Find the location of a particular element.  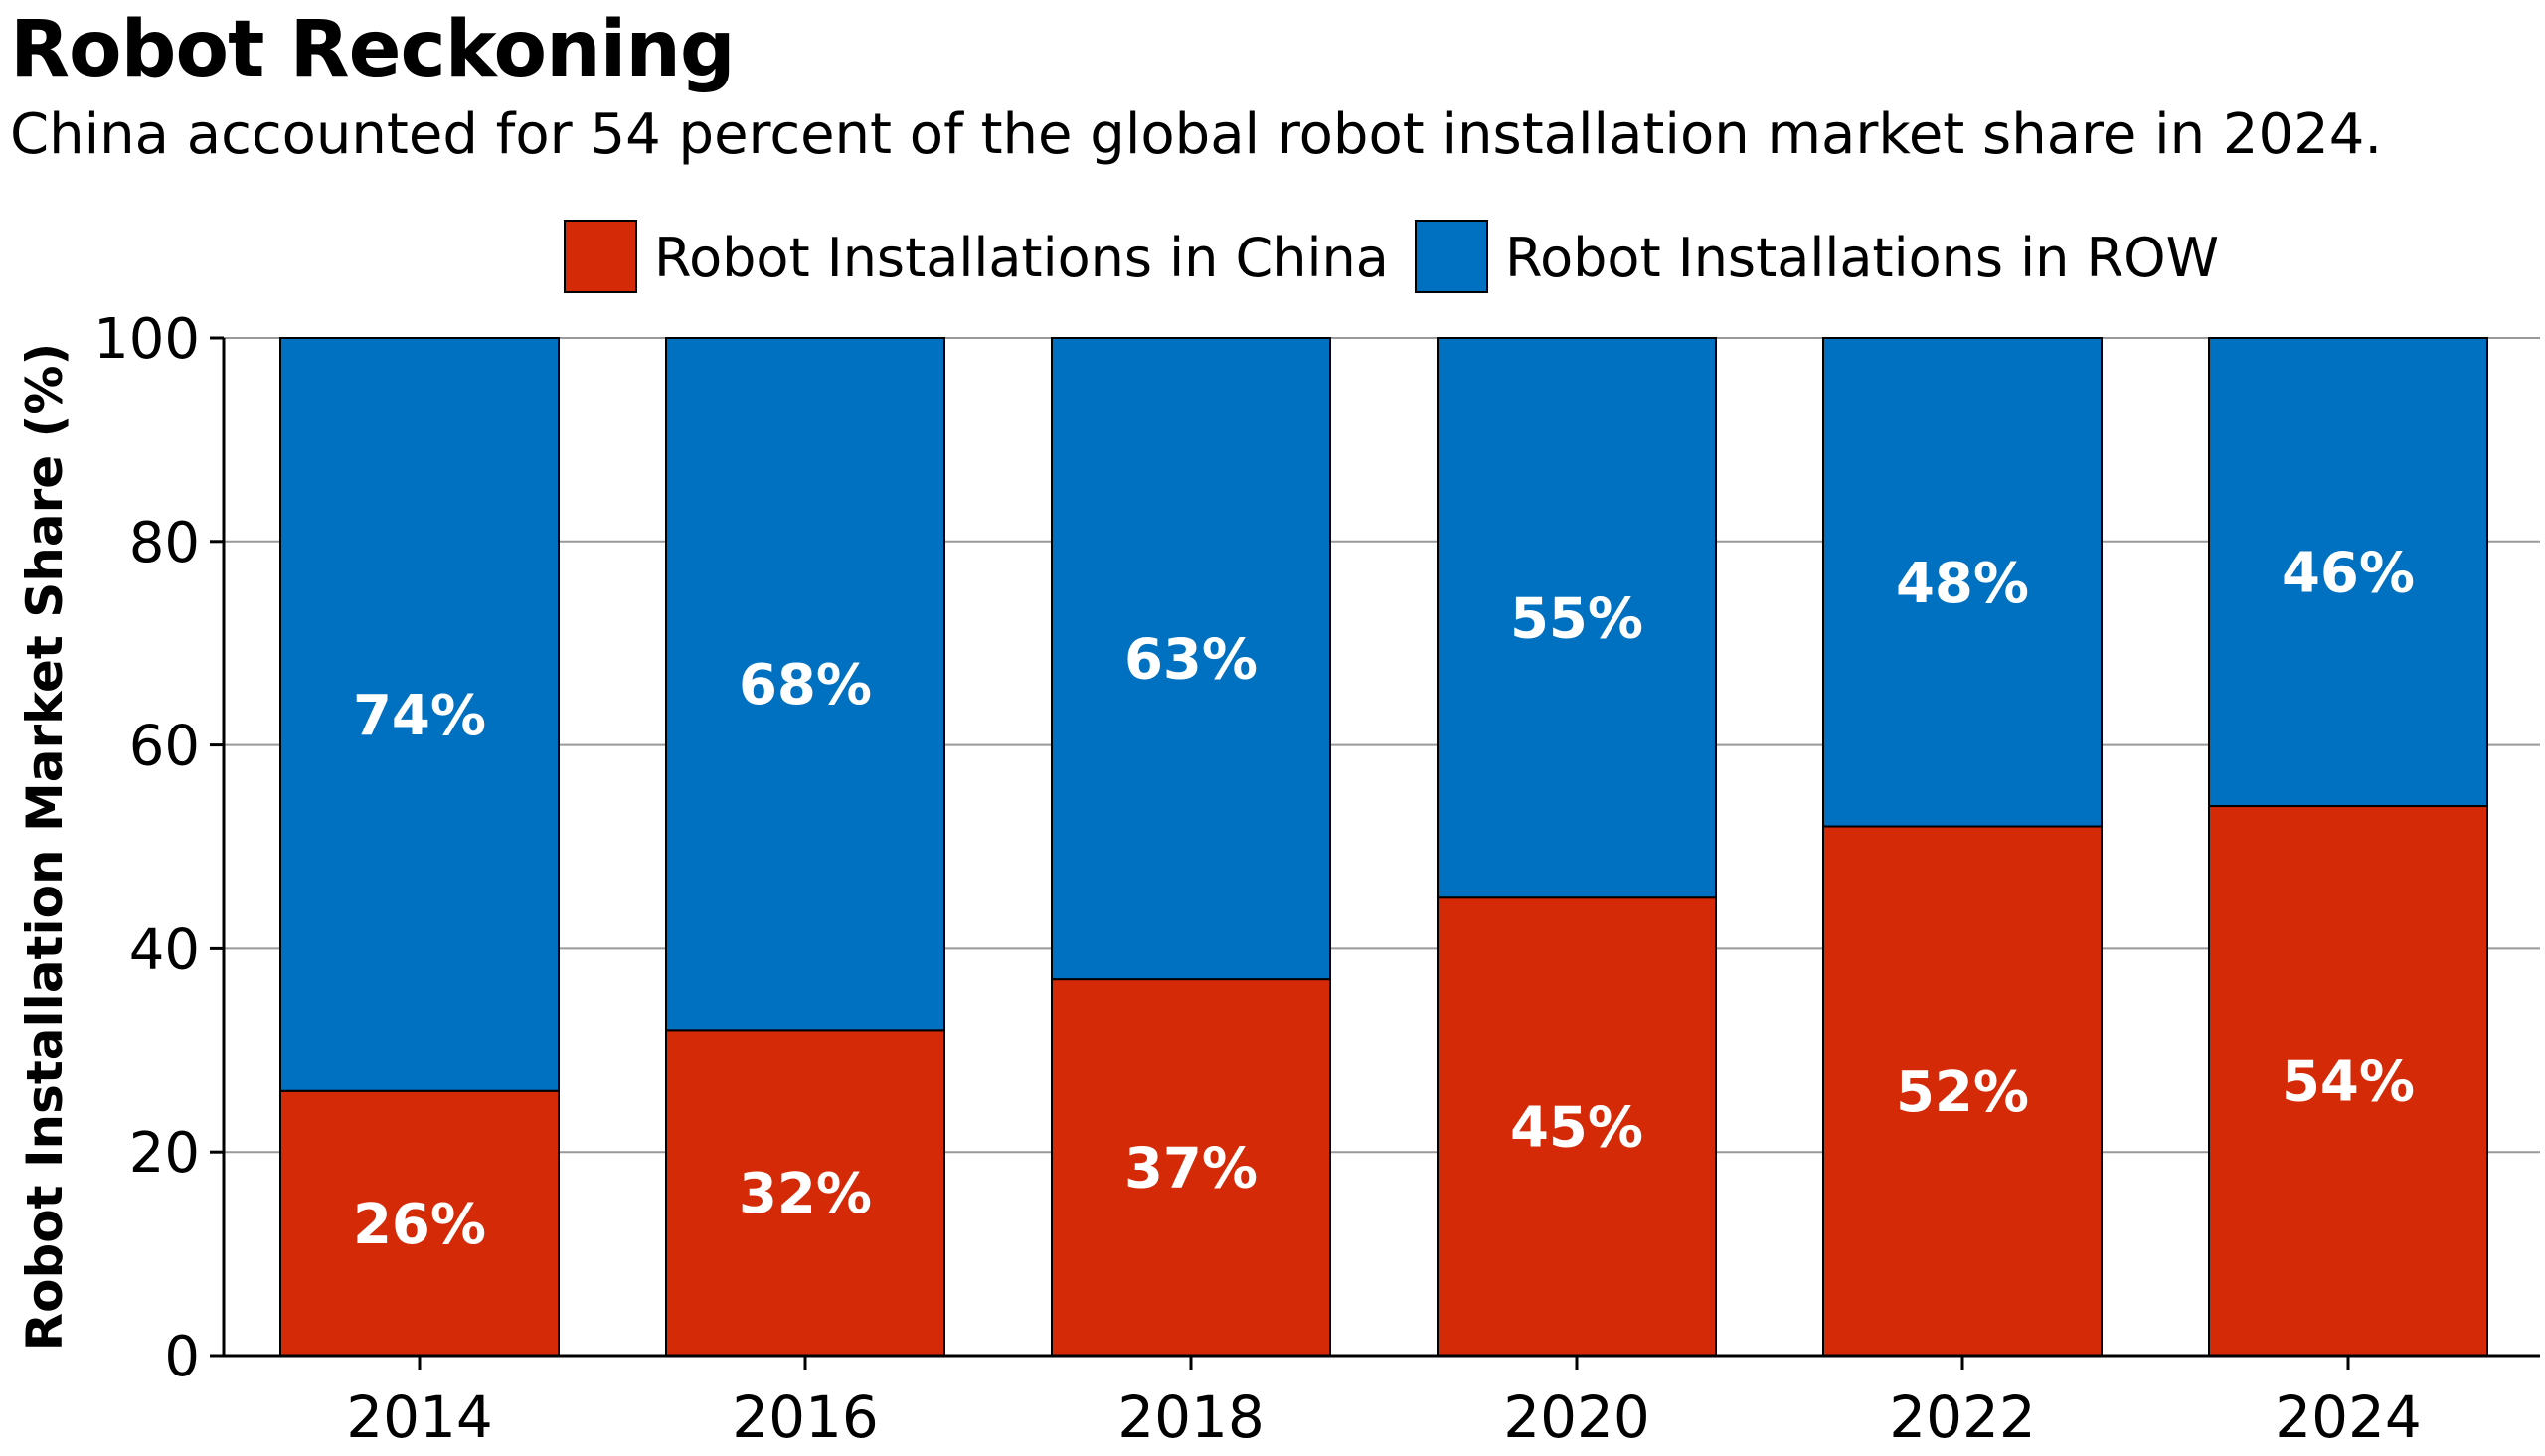

bar-china-2024 is located at coordinates (2348, 1081).